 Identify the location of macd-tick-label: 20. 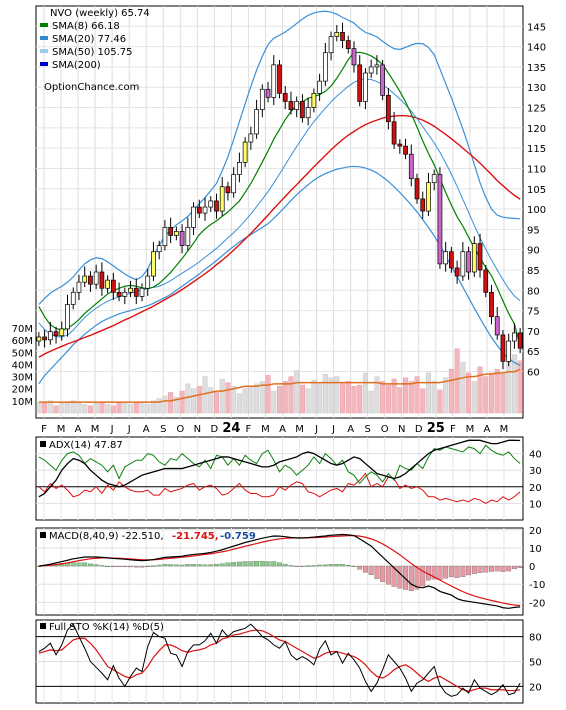
(535, 531).